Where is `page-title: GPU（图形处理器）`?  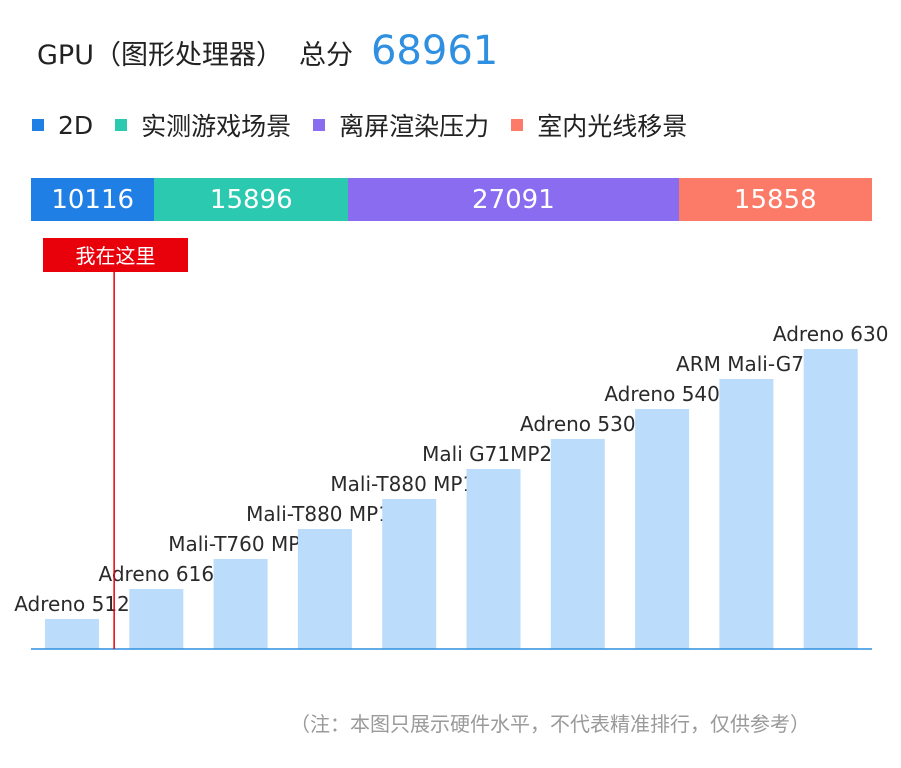
page-title: GPU（图形处理器） is located at coordinates (160, 55).